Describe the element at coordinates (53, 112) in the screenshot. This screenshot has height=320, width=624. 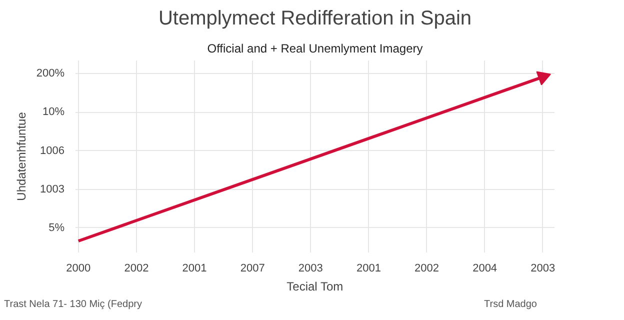
I see `text: 10%` at that location.